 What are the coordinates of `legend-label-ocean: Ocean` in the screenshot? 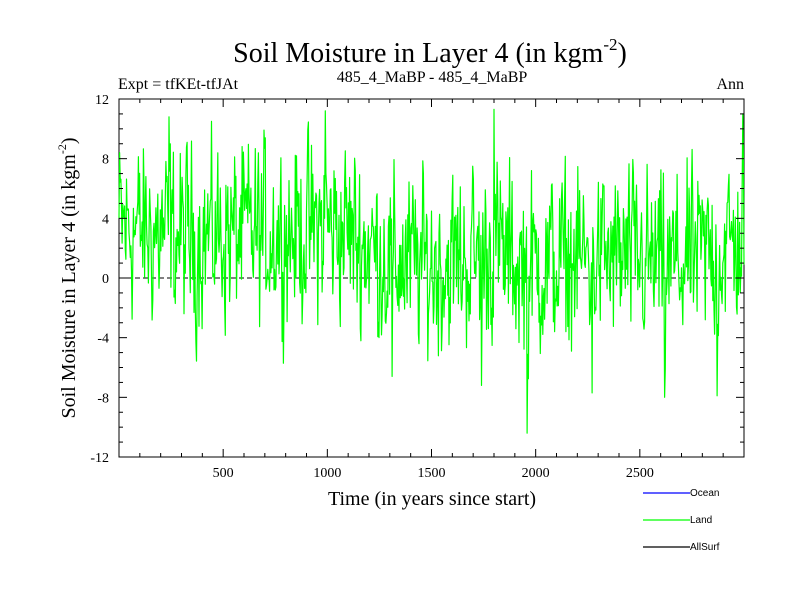 It's located at (704, 493).